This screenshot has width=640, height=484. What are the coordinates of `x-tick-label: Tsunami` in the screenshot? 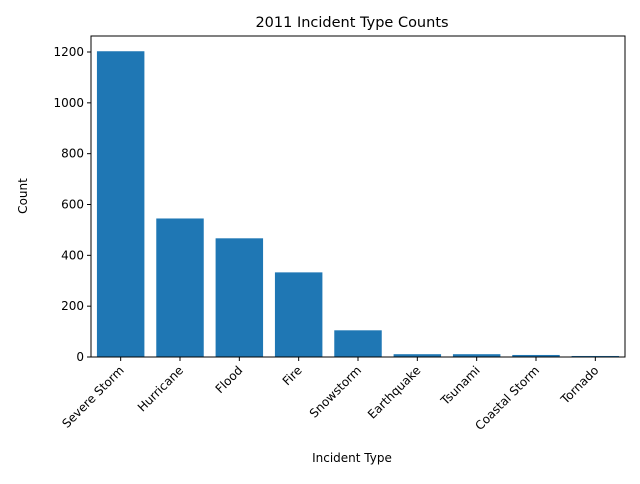 It's located at (459, 385).